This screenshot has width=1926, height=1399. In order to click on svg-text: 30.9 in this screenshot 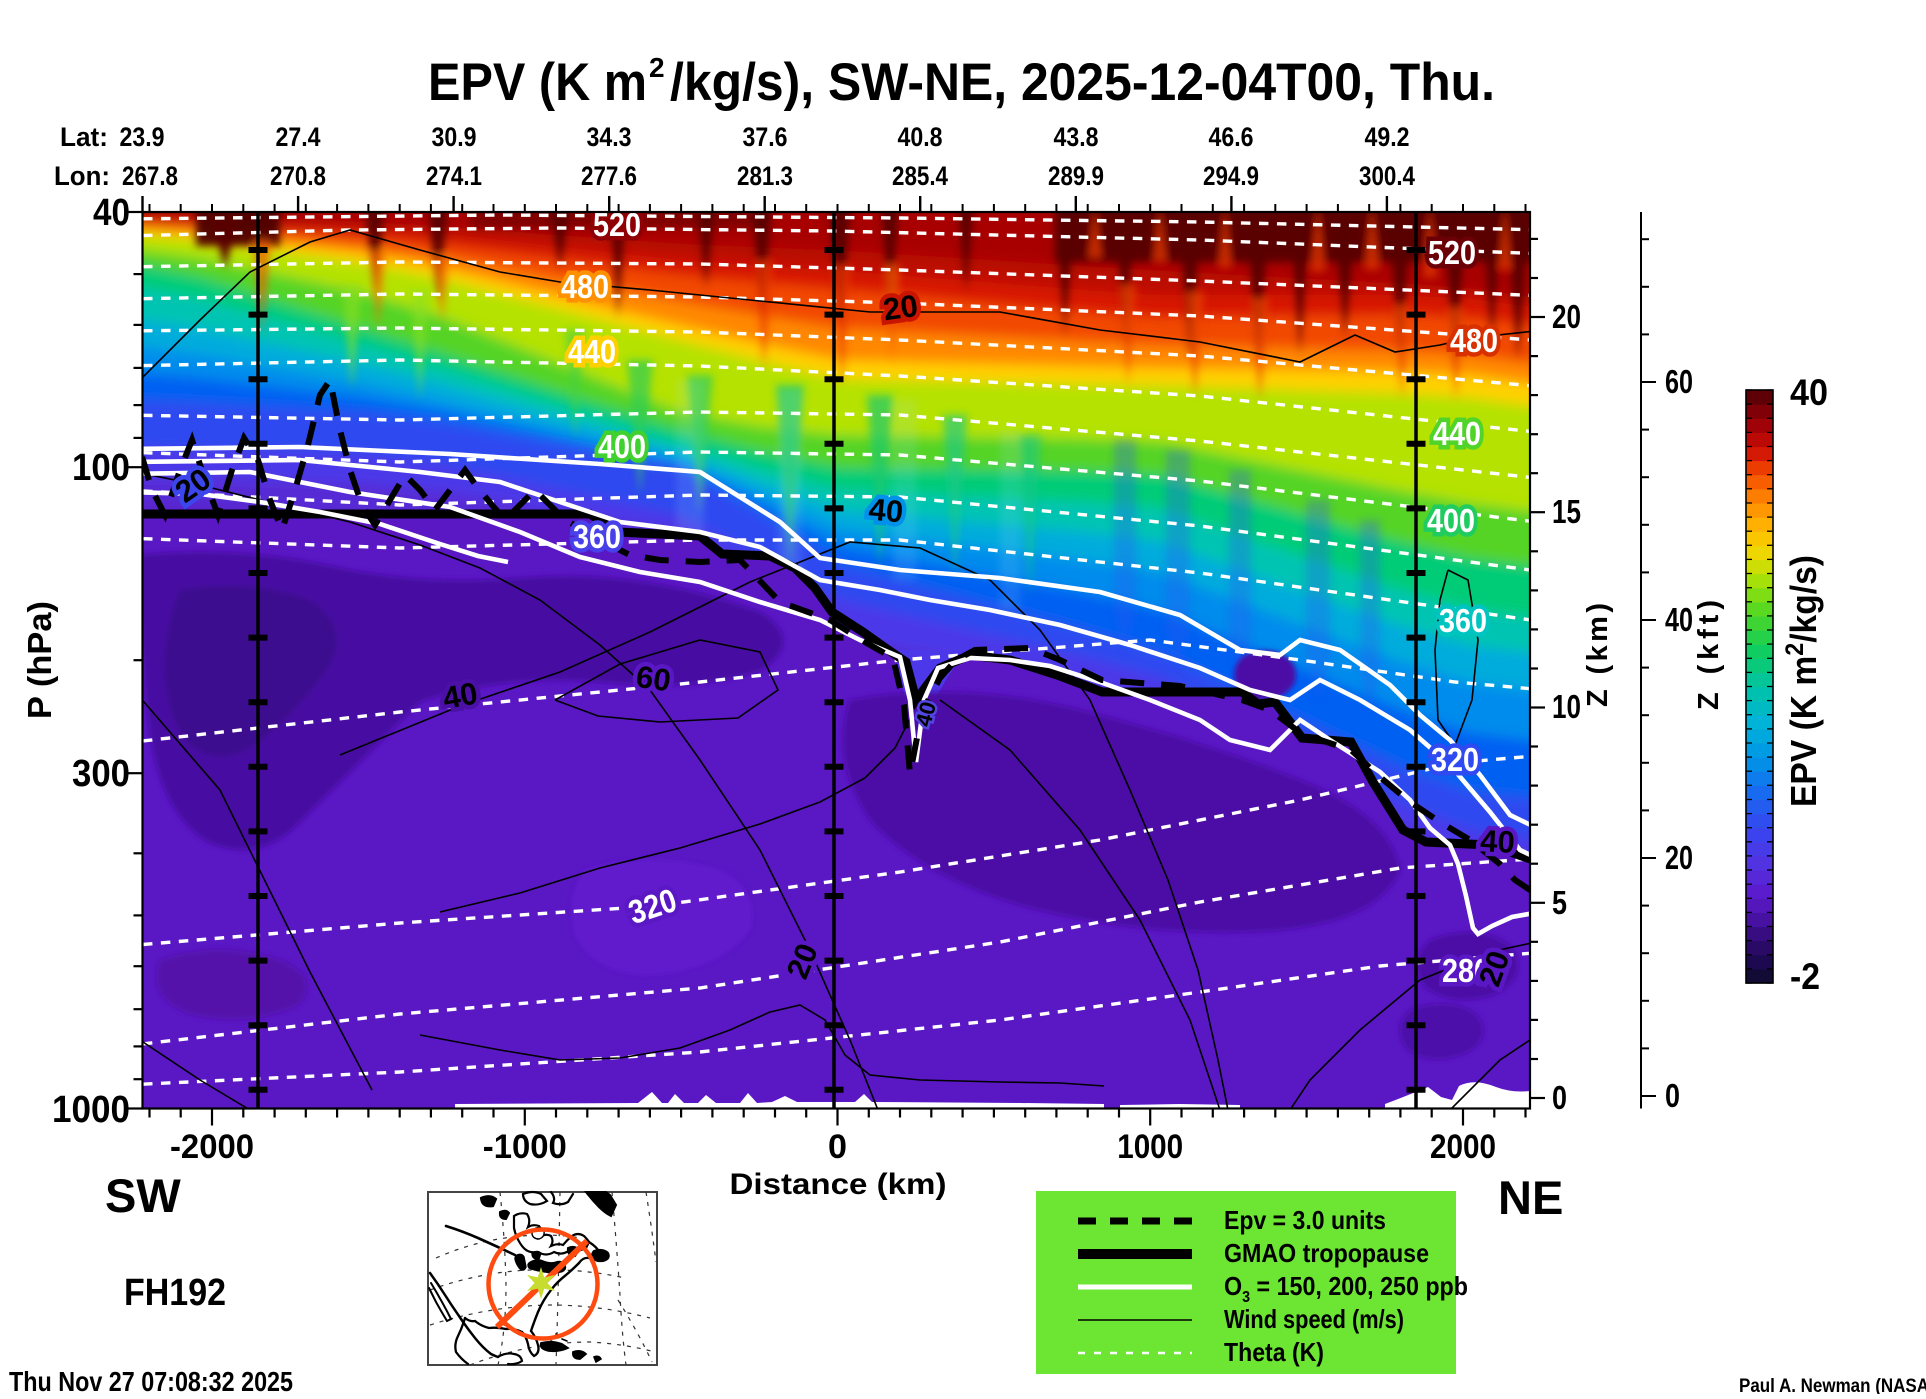, I will do `click(454, 137)`.